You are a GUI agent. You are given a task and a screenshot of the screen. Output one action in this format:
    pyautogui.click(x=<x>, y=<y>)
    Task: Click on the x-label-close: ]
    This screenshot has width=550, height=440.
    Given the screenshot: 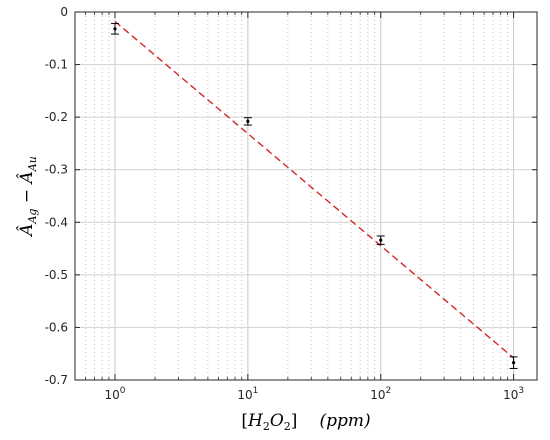 What is the action you would take?
    pyautogui.click(x=294, y=421)
    